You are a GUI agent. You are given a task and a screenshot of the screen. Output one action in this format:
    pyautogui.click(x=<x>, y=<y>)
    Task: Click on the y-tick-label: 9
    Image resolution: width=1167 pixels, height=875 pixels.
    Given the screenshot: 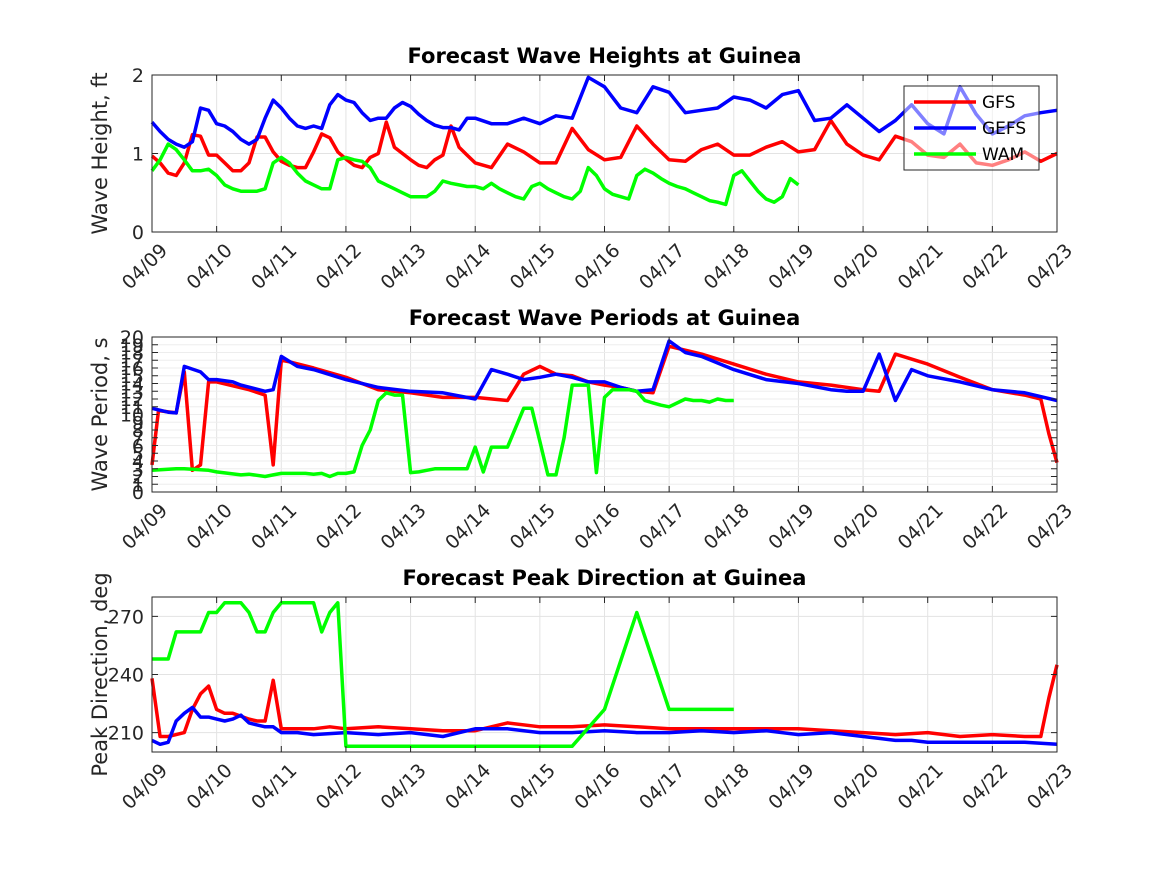 What is the action you would take?
    pyautogui.click(x=138, y=423)
    